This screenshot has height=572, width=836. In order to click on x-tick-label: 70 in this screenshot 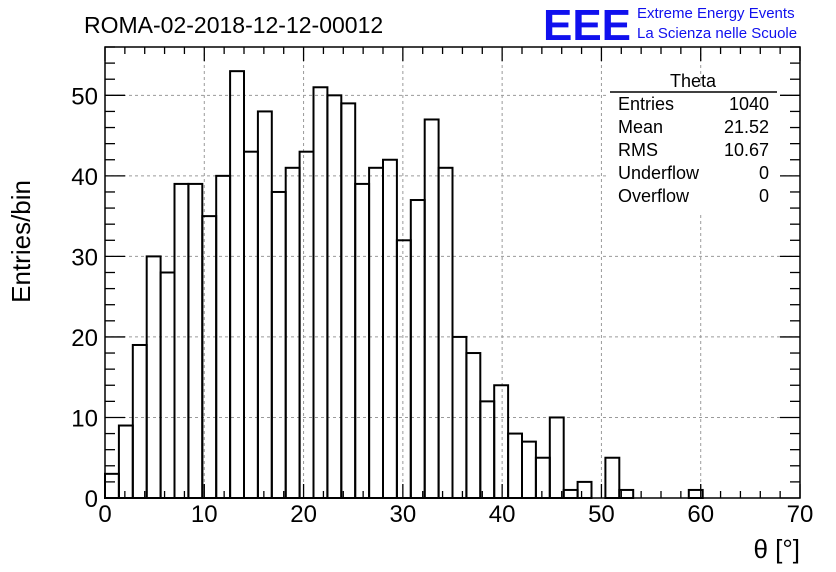, I will do `click(800, 514)`.